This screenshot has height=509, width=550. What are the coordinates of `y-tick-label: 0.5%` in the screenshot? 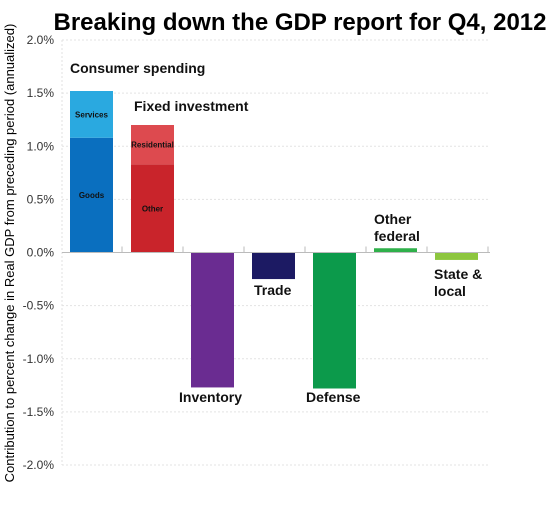 It's located at (41, 199).